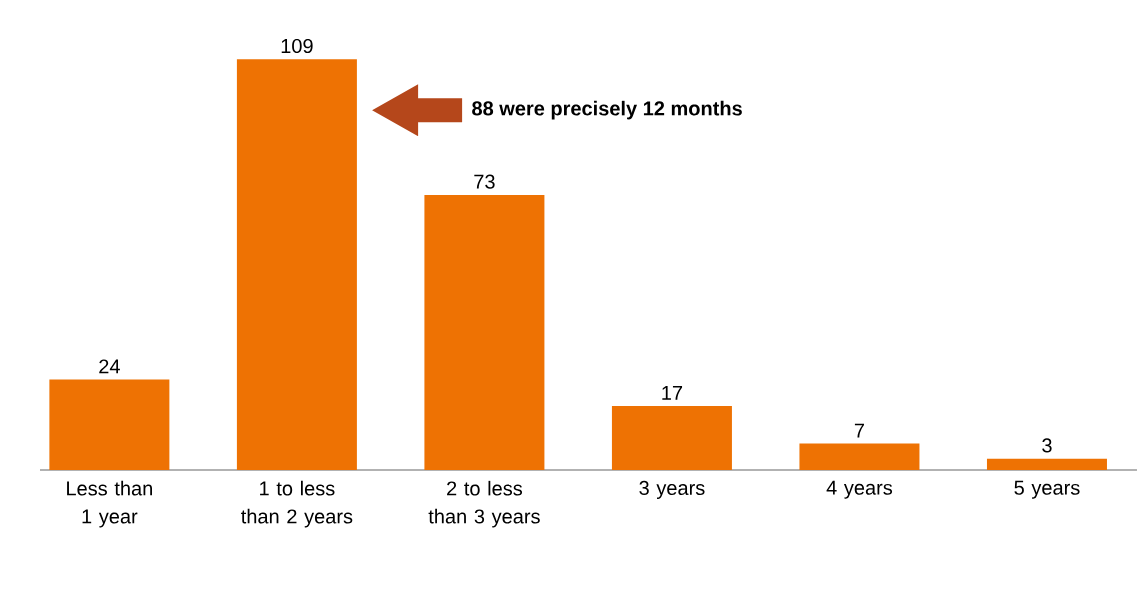 The height and width of the screenshot is (595, 1139). I want to click on data-label: 109, so click(297, 46).